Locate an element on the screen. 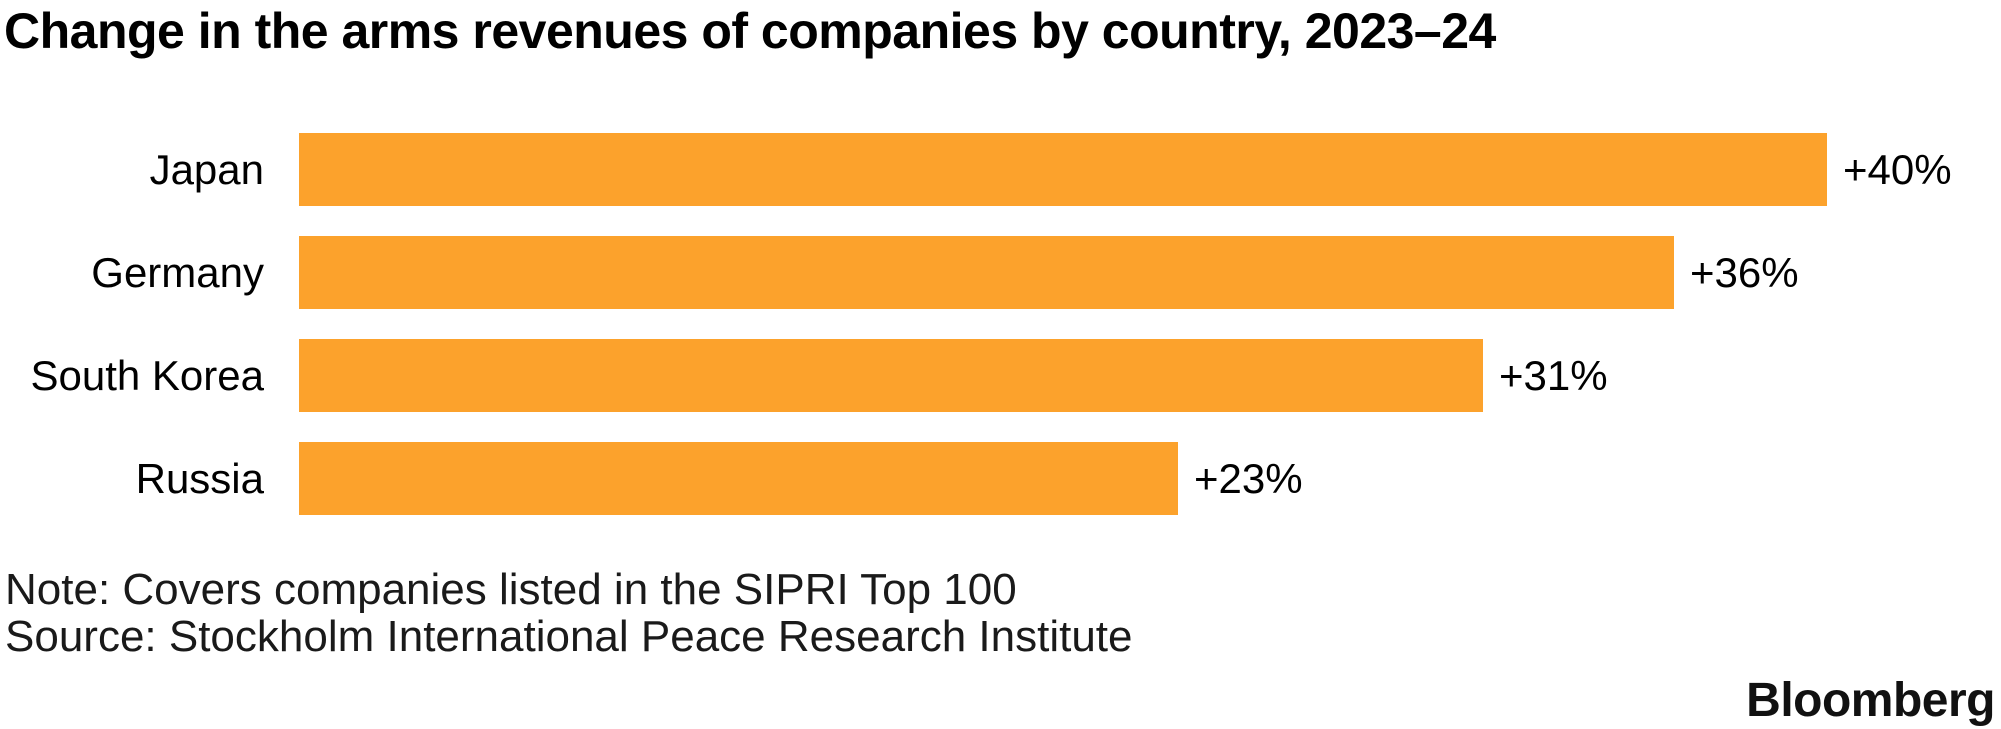  bar-value: +36% is located at coordinates (1744, 272).